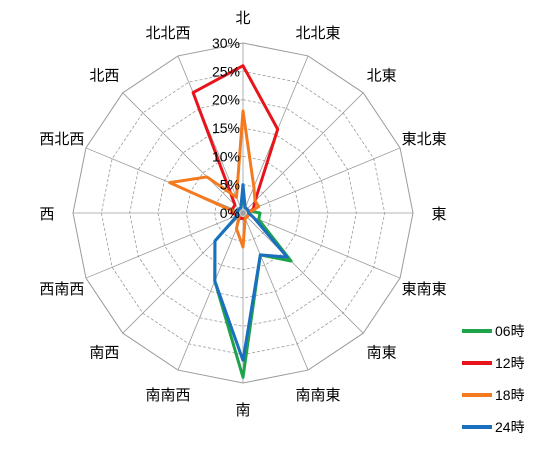 This screenshot has height=450, width=550. What do you see at coordinates (510, 427) in the screenshot?
I see `legend-label-3: 24時` at bounding box center [510, 427].